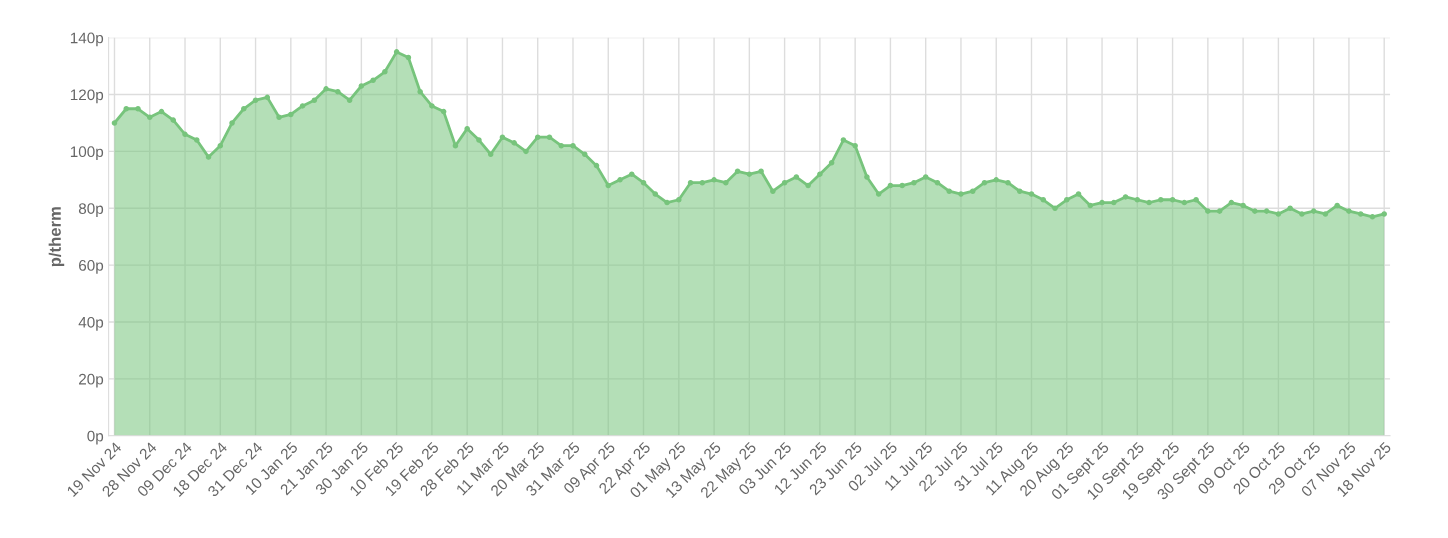  Describe the element at coordinates (91, 380) in the screenshot. I see `y-tick-label: 20p` at that location.